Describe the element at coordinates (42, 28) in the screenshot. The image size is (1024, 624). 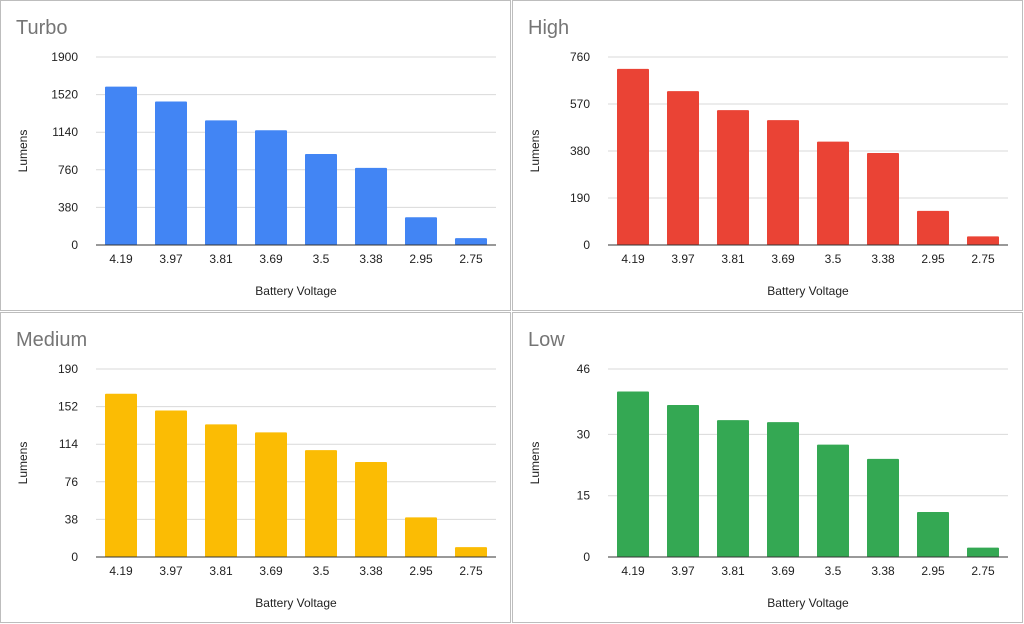
I see `chart-title: Turbo` at that location.